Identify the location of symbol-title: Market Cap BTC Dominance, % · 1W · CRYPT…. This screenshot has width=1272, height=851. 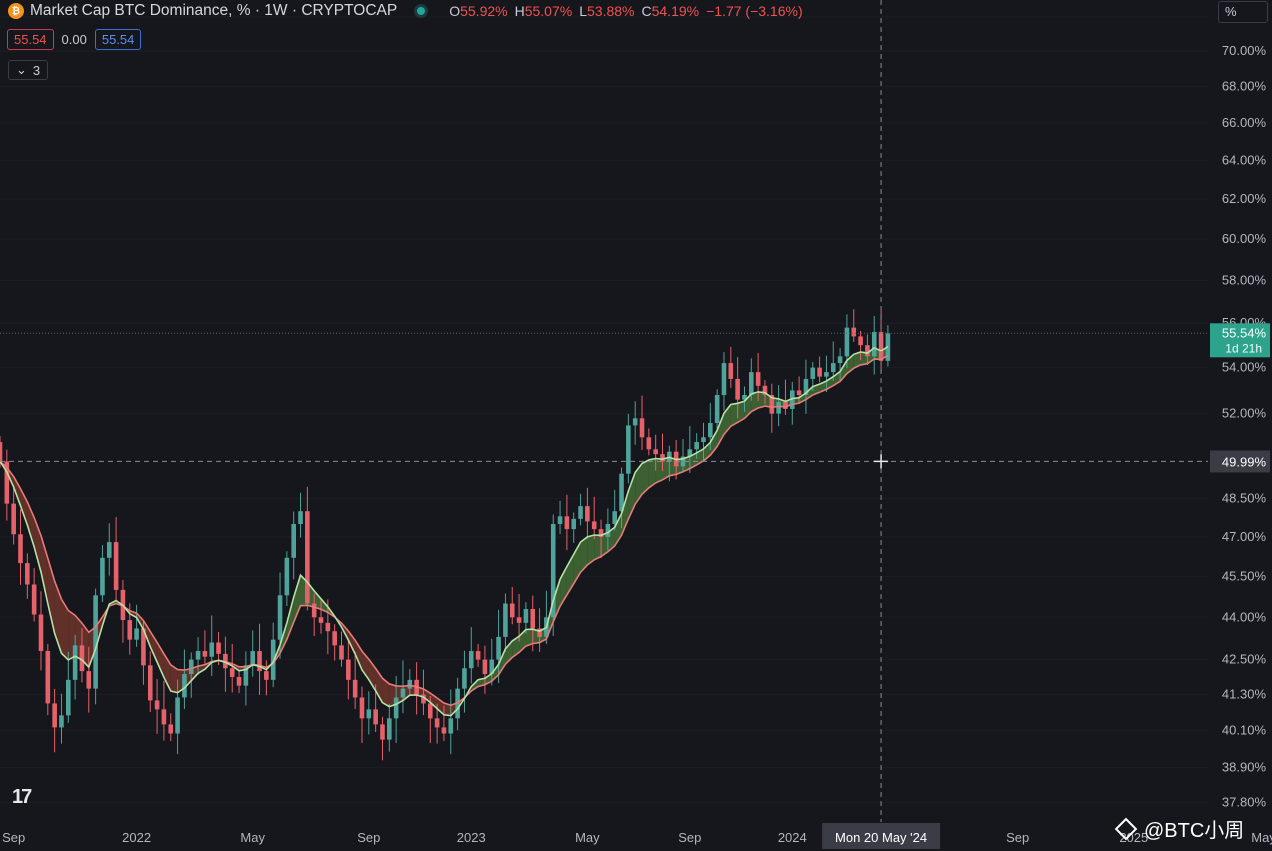
(214, 10).